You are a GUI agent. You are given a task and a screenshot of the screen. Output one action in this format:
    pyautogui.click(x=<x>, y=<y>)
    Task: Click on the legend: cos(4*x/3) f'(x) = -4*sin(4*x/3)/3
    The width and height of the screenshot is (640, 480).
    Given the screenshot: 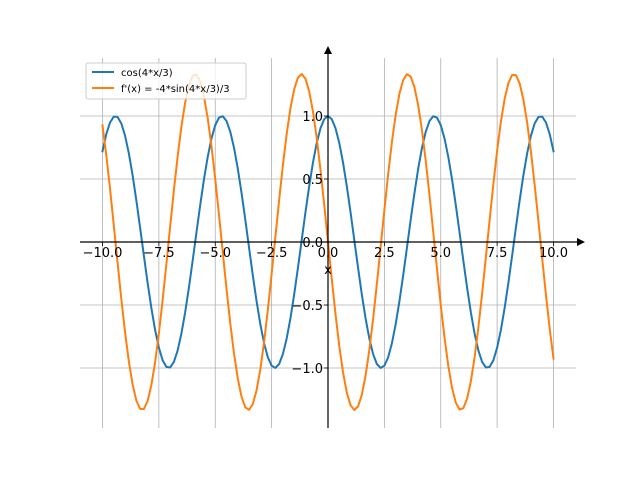 What is the action you would take?
    pyautogui.click(x=166, y=81)
    